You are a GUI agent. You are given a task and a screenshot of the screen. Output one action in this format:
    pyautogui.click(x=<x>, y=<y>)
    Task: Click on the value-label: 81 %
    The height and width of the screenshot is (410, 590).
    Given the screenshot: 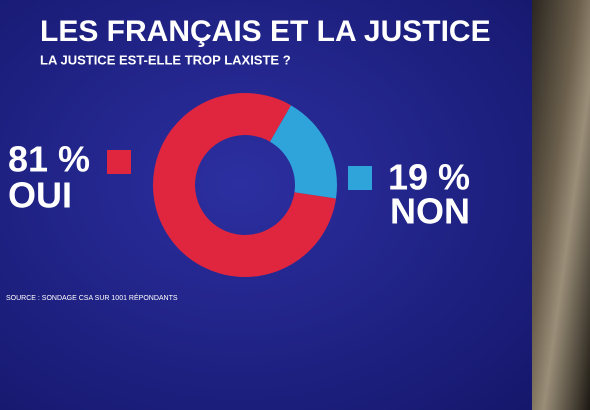 What is the action you would take?
    pyautogui.click(x=49, y=159)
    